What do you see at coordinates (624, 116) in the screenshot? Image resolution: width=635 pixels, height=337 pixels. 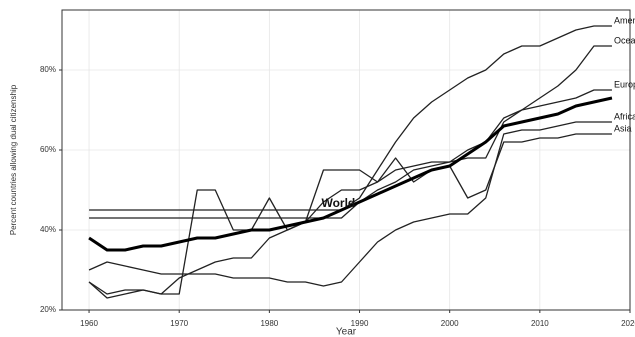 I see `series-label: Africa` at bounding box center [624, 116].